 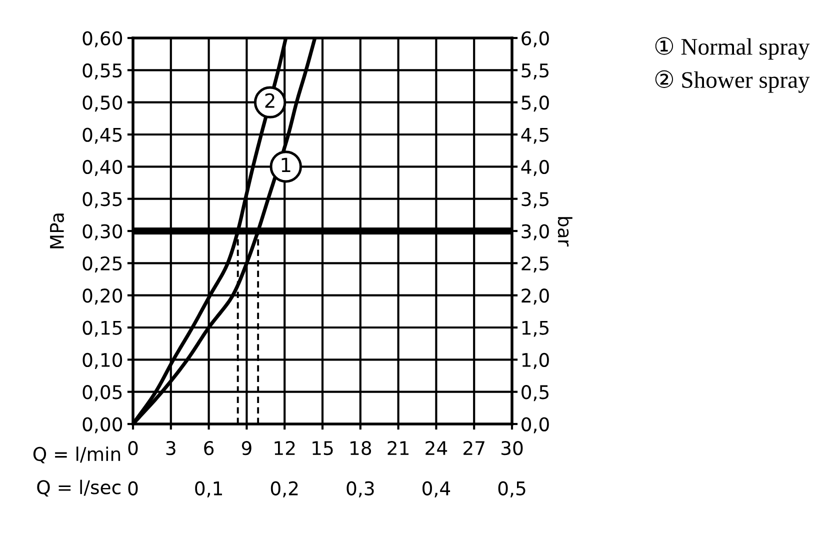 I want to click on x2-tick-label: 0,3, so click(x=360, y=489).